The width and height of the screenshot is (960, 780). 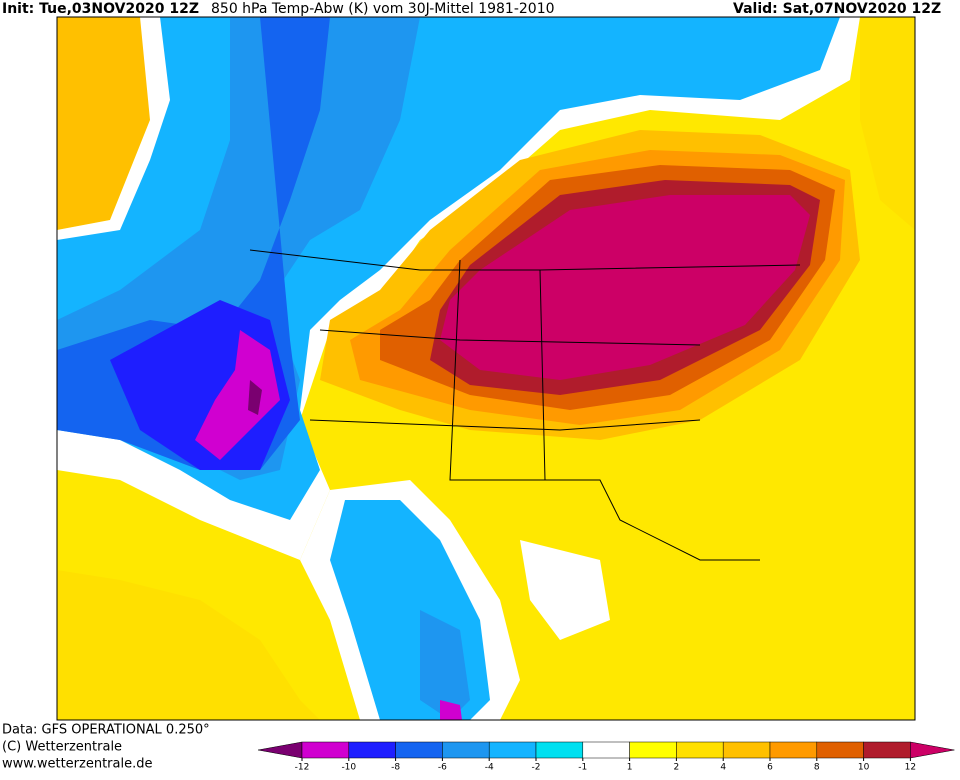 What do you see at coordinates (395, 768) in the screenshot?
I see `colorbar-label: -8` at bounding box center [395, 768].